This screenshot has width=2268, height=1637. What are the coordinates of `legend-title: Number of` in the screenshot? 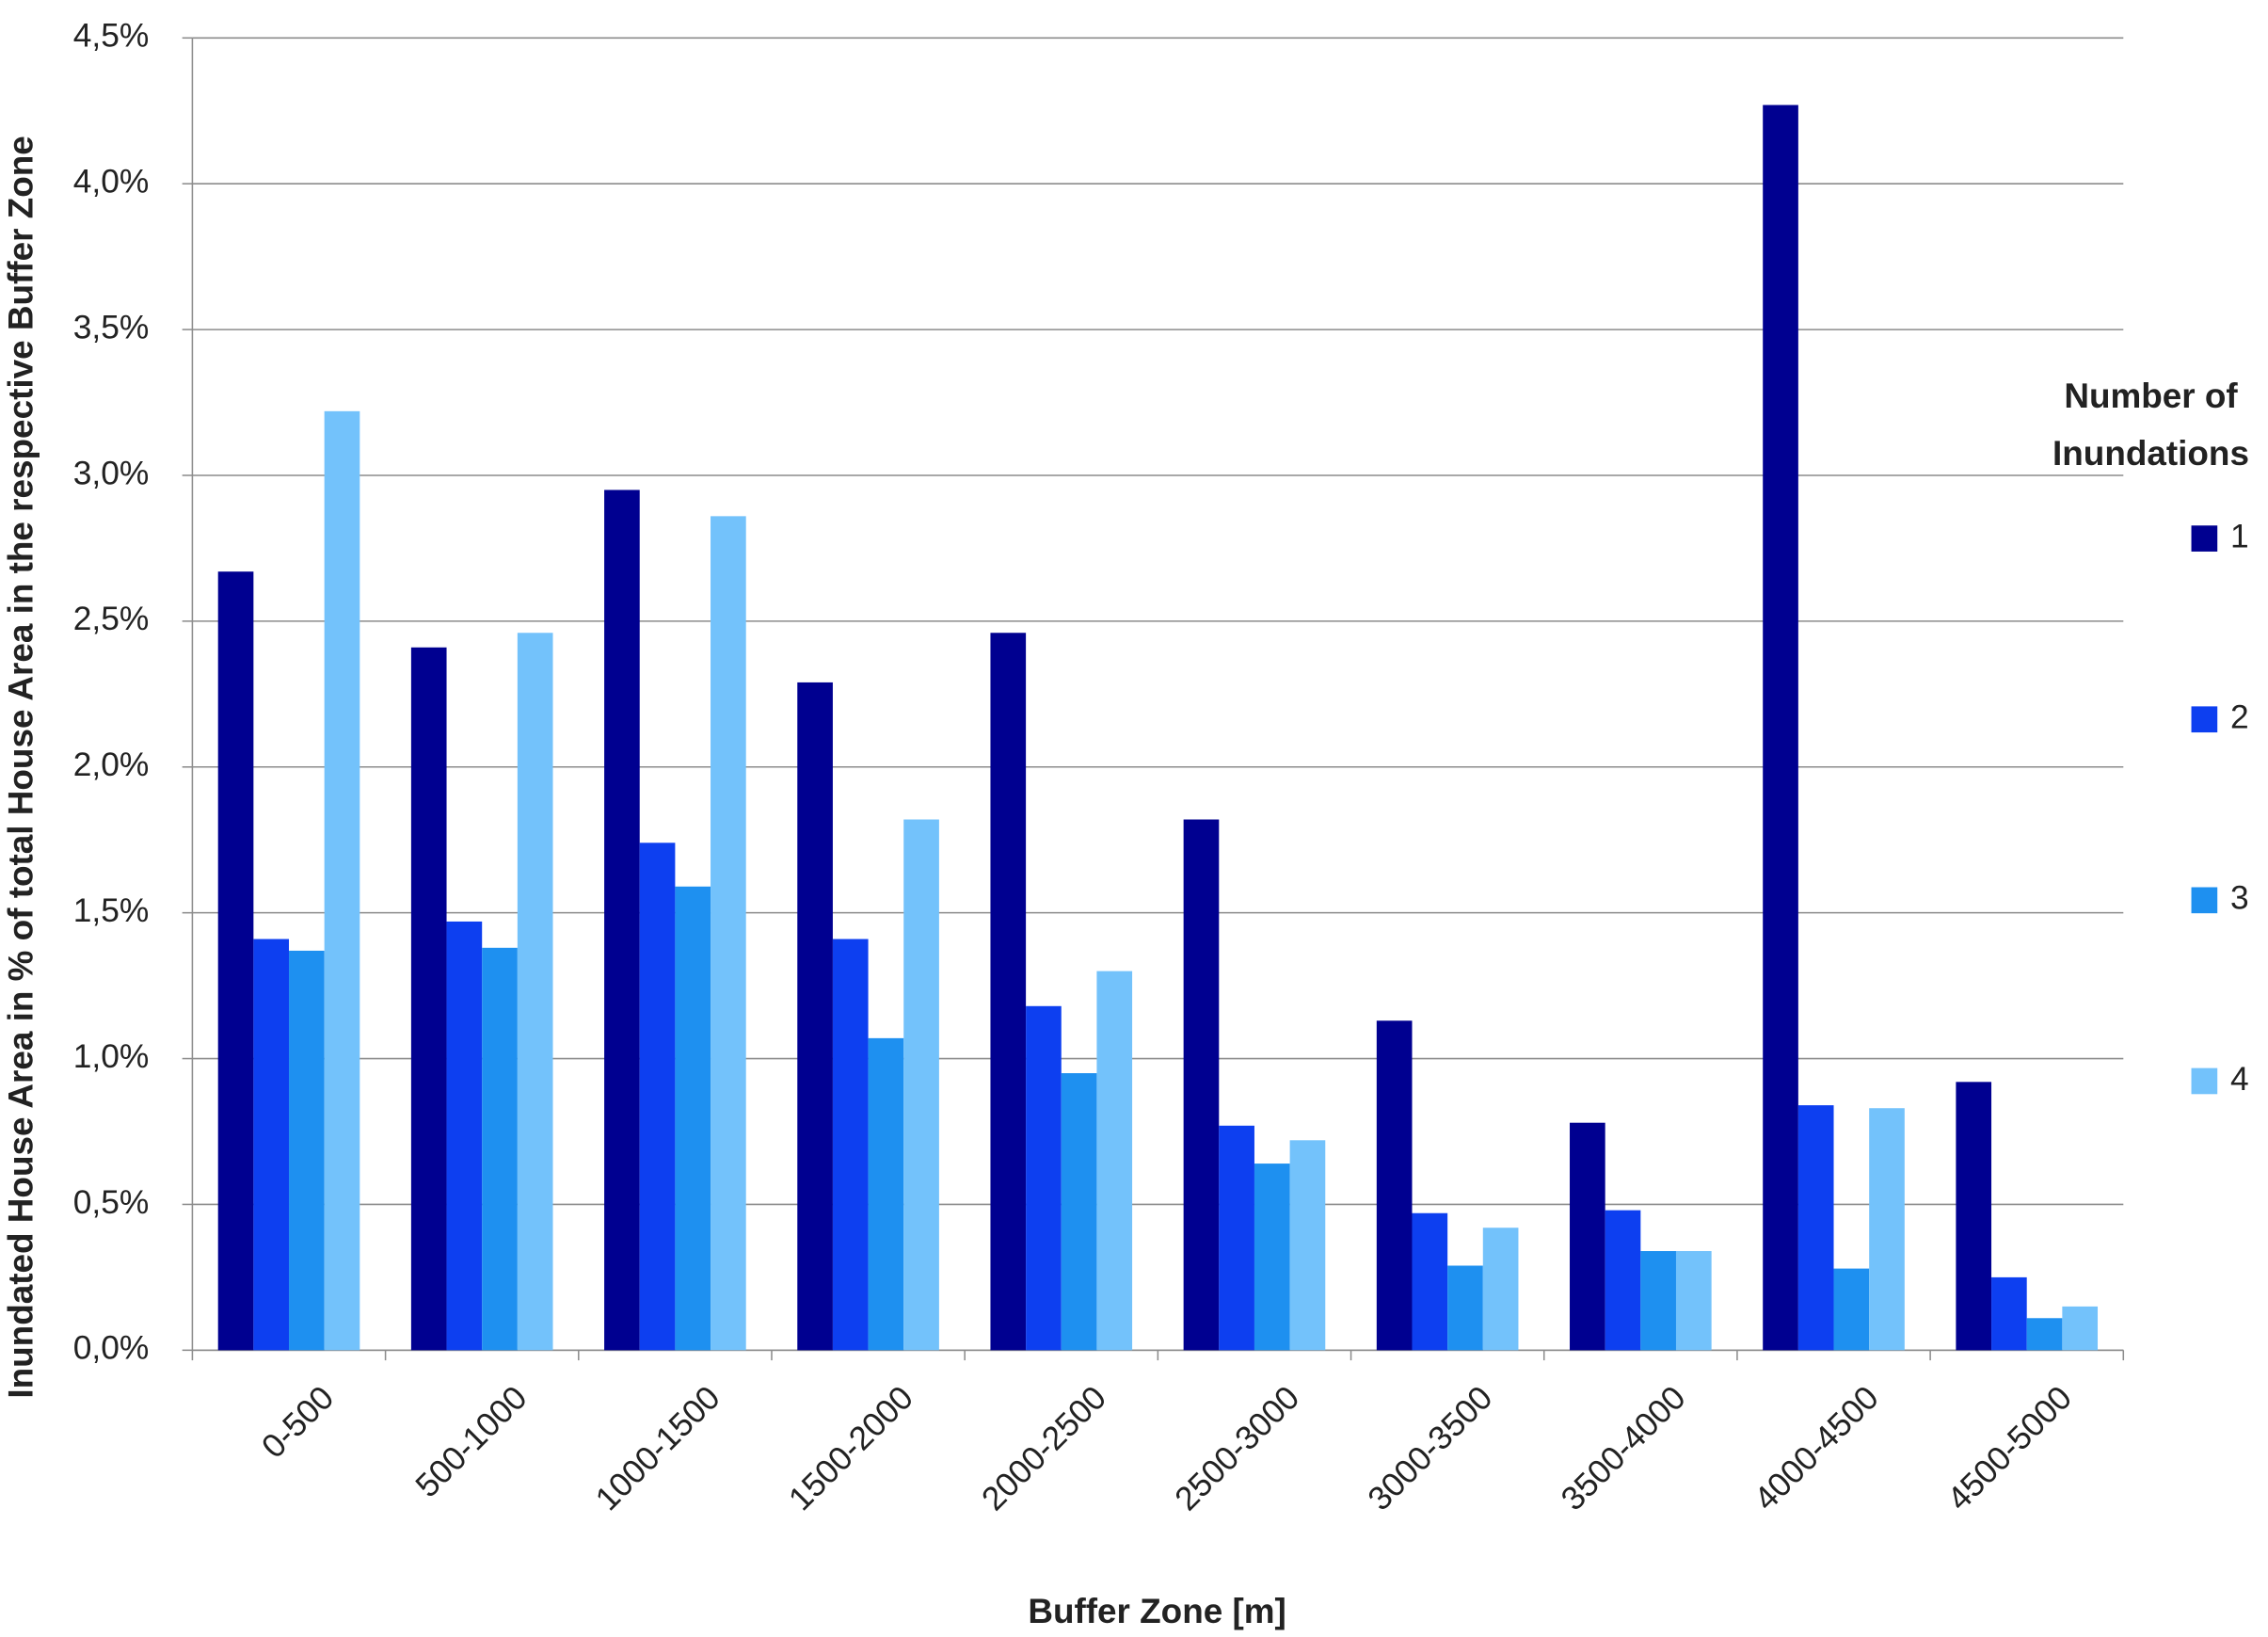 It's located at (2151, 396).